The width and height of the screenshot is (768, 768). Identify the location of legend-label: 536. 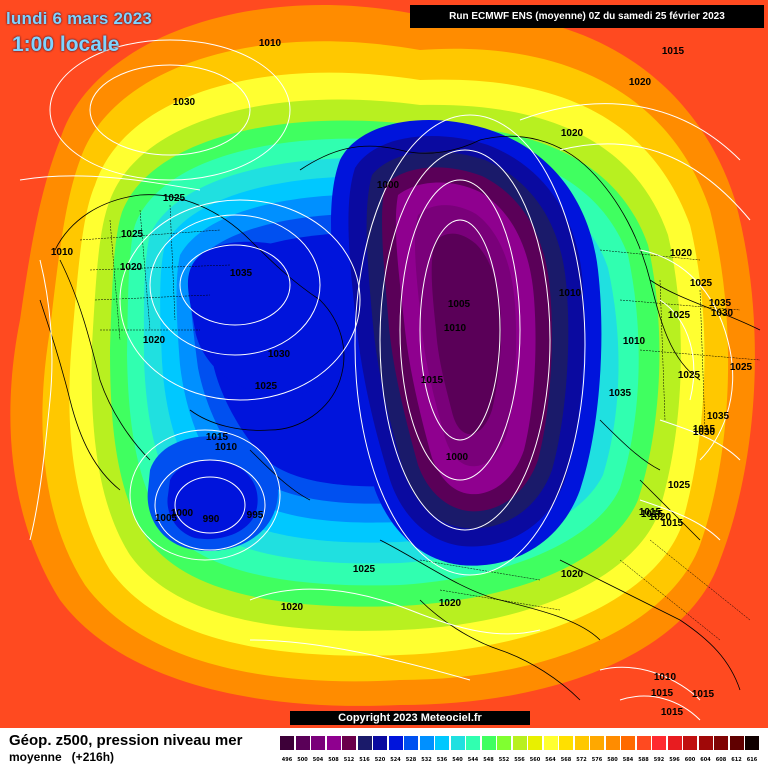
(442, 760).